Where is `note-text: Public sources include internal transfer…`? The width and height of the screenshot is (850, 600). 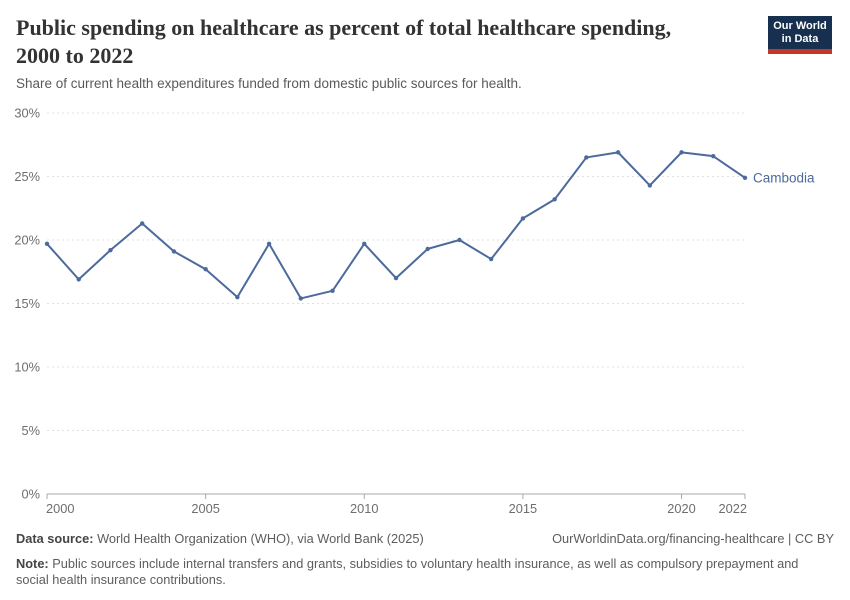 note-text: Public sources include internal transfer… is located at coordinates (407, 571).